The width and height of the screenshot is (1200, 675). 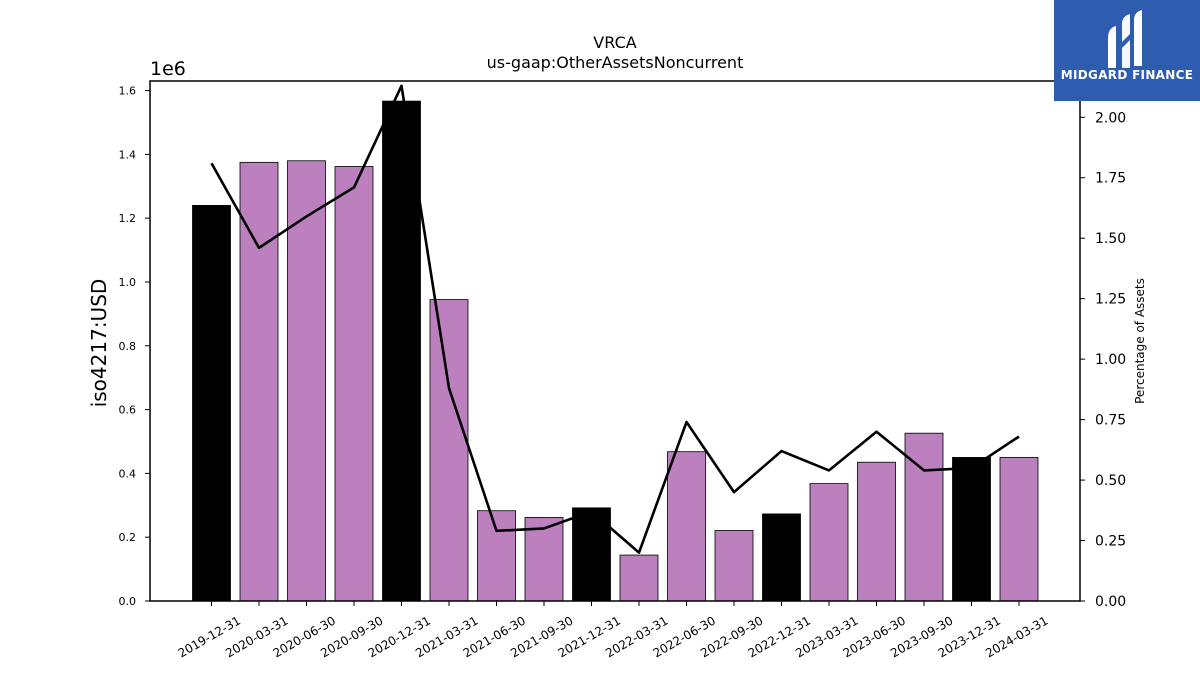 I want to click on y-tick-label: 1.0, so click(x=128, y=282).